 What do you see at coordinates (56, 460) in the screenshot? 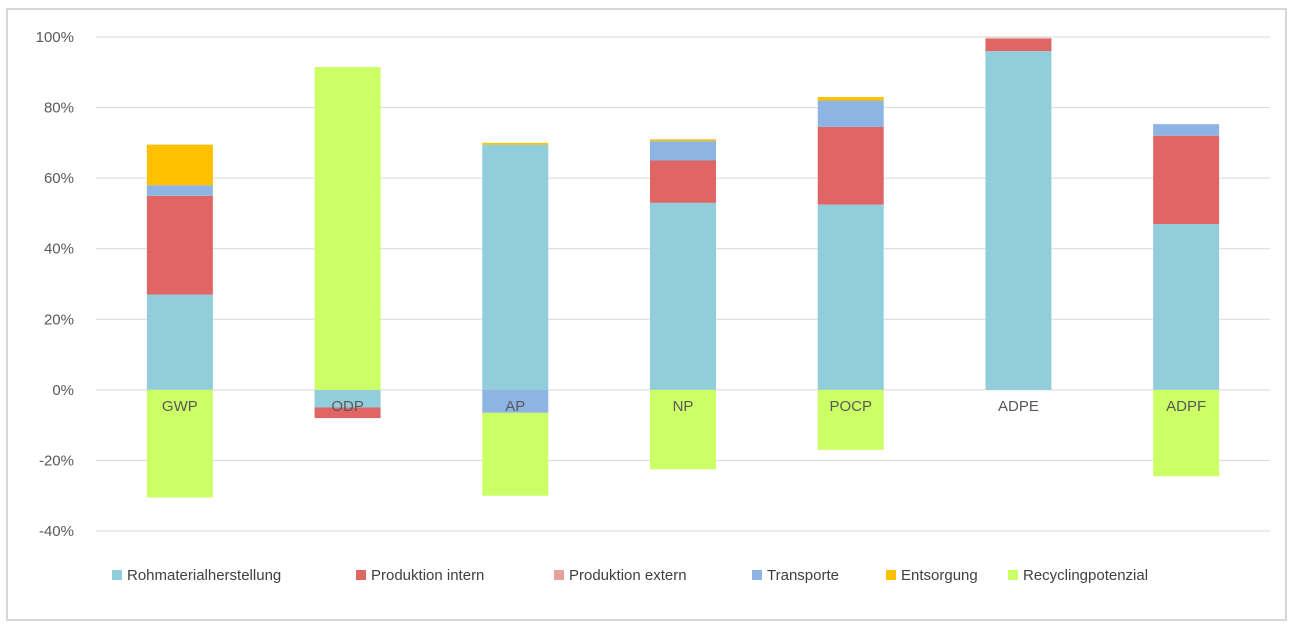
I see `y-tick-label: -20%` at bounding box center [56, 460].